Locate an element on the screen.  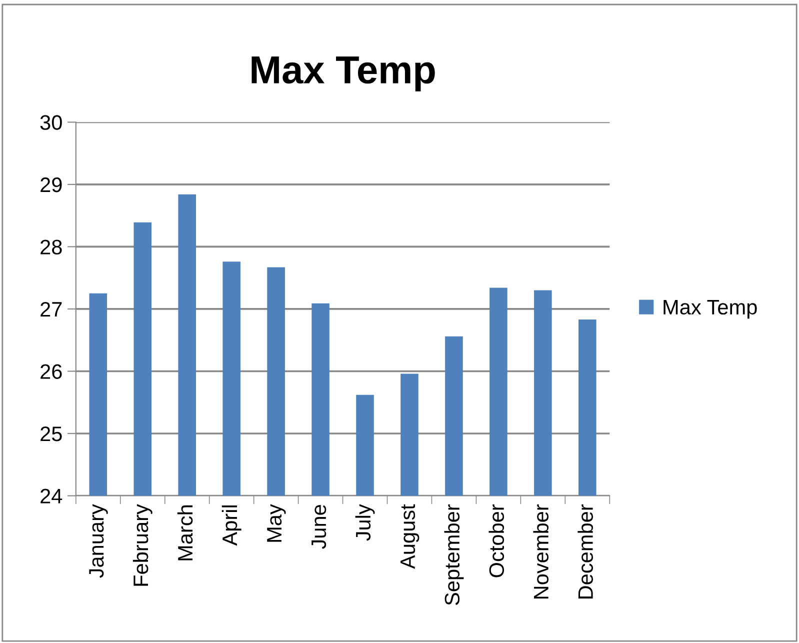
x-tick-label: November is located at coordinates (541, 551).